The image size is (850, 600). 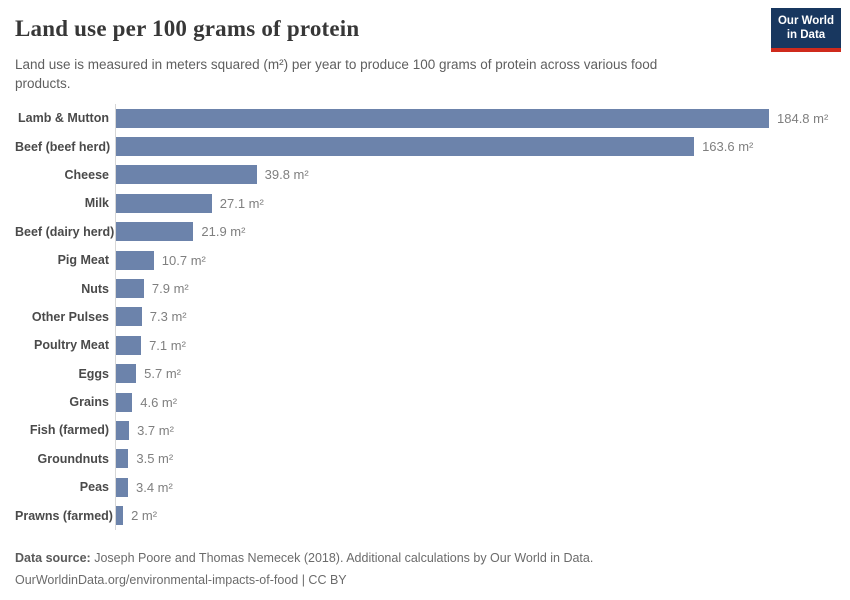 I want to click on bar-row: Eggs 5.7 m², so click(x=464, y=374).